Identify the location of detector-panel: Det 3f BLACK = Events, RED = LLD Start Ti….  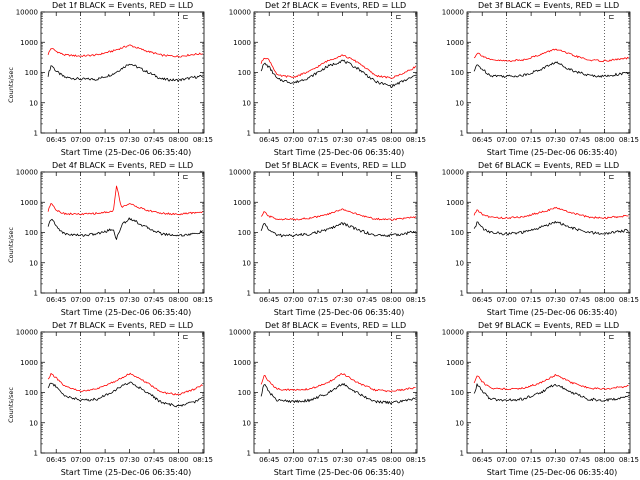
(532, 80).